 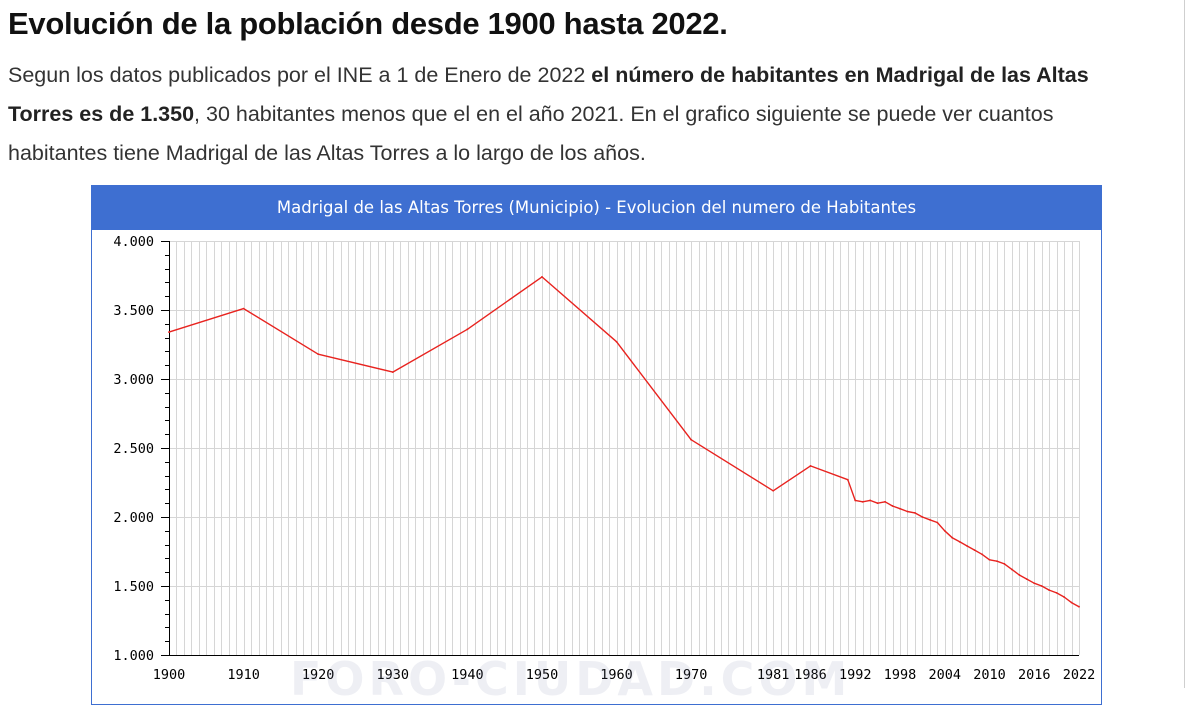 What do you see at coordinates (616, 675) in the screenshot?
I see `x-tick-label: 1960` at bounding box center [616, 675].